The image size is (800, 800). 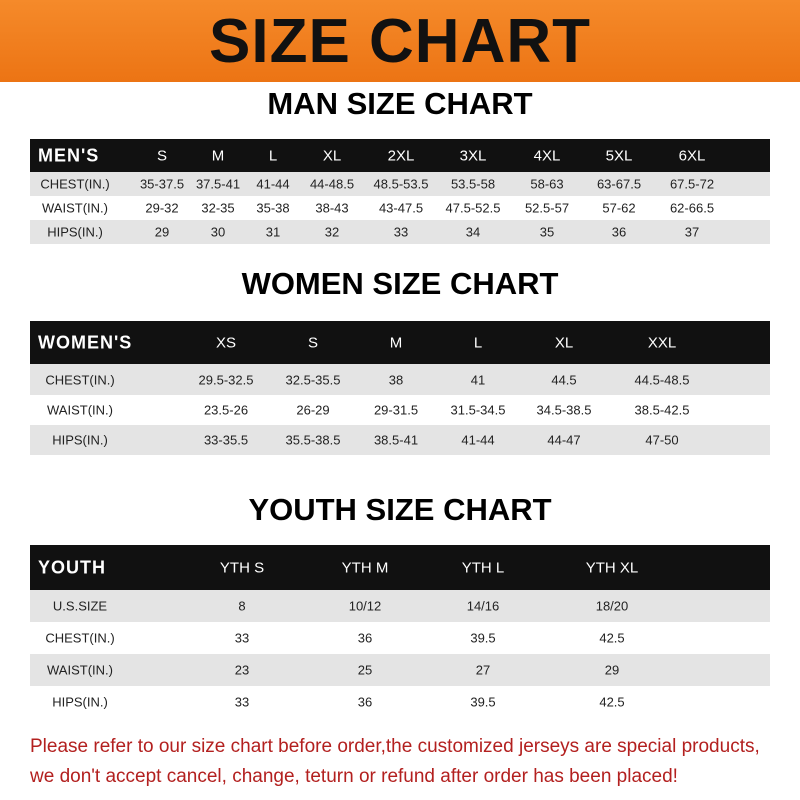 What do you see at coordinates (396, 379) in the screenshot?
I see `measurement-cell: 38` at bounding box center [396, 379].